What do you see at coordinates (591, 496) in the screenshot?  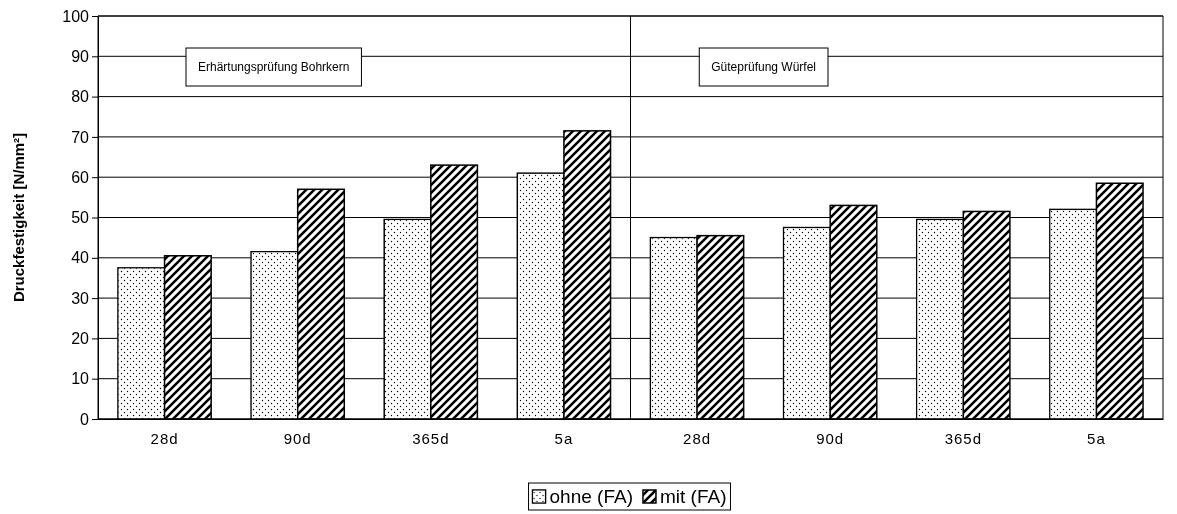 I see `legend-label: ohne (FA)` at bounding box center [591, 496].